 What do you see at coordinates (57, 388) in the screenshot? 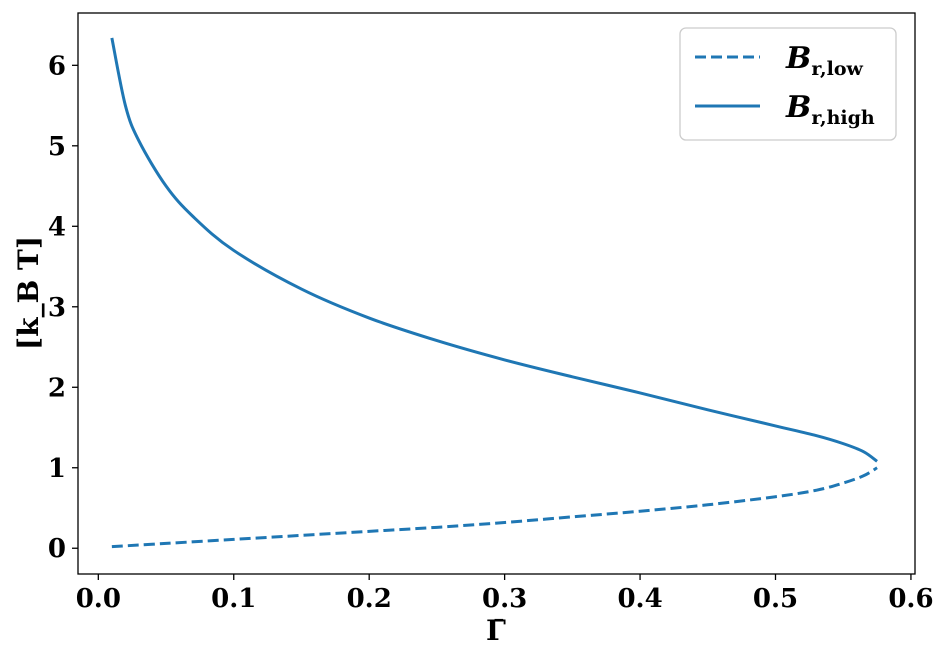
I see `y-tick-label: 2` at bounding box center [57, 388].